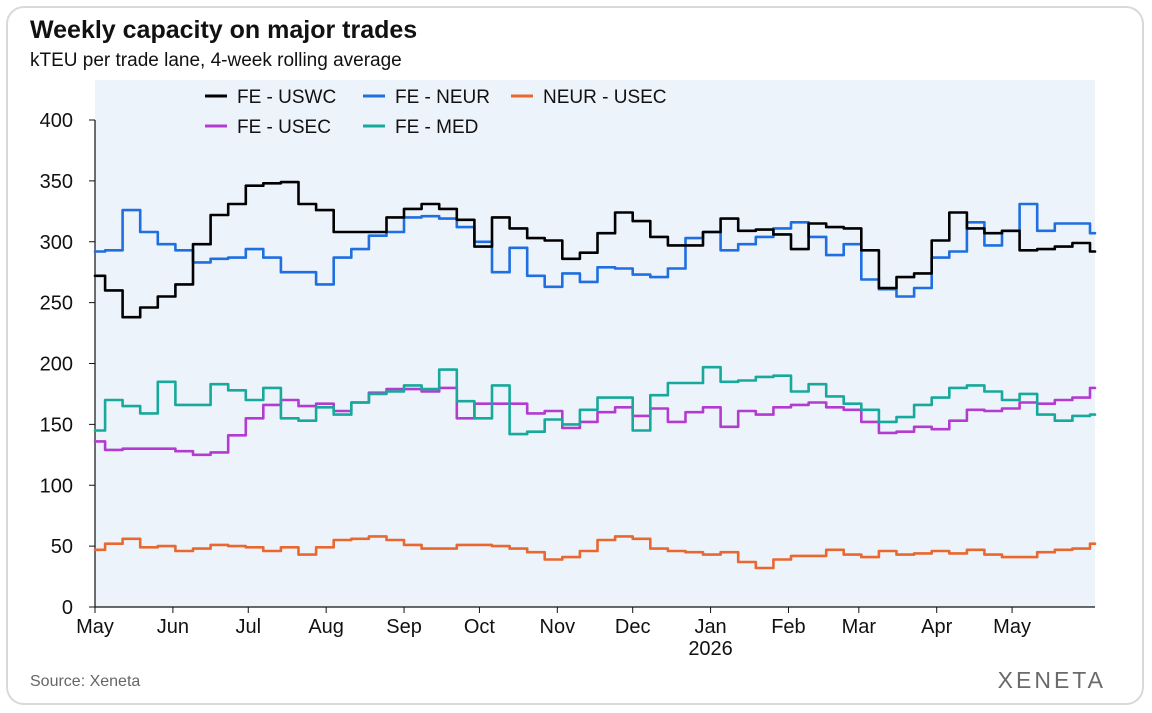 Image resolution: width=1152 pixels, height=713 pixels. Describe the element at coordinates (173, 627) in the screenshot. I see `x-tick-label: Jun` at that location.